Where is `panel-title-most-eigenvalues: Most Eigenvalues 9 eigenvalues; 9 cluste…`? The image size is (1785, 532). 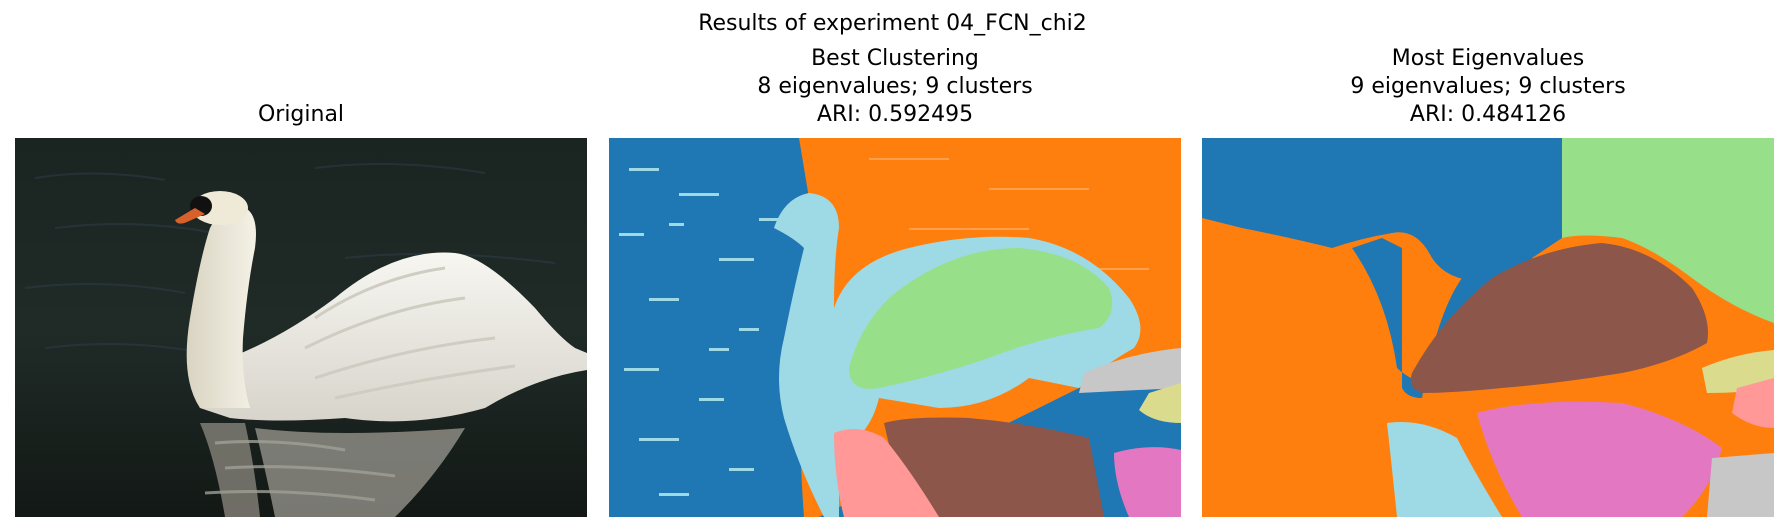
panel-title-most-eigenvalues: Most Eigenvalues 9 eigenvalues; 9 cluste… is located at coordinates (1488, 87).